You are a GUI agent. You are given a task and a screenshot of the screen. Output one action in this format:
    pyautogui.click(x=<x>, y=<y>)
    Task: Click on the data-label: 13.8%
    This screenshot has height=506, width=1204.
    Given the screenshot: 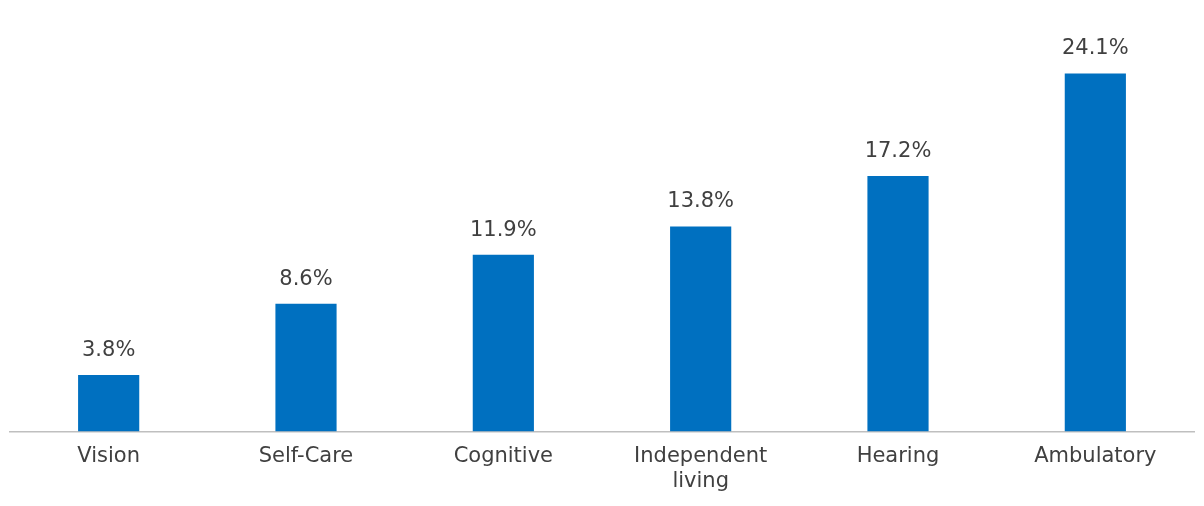 What is the action you would take?
    pyautogui.click(x=701, y=200)
    